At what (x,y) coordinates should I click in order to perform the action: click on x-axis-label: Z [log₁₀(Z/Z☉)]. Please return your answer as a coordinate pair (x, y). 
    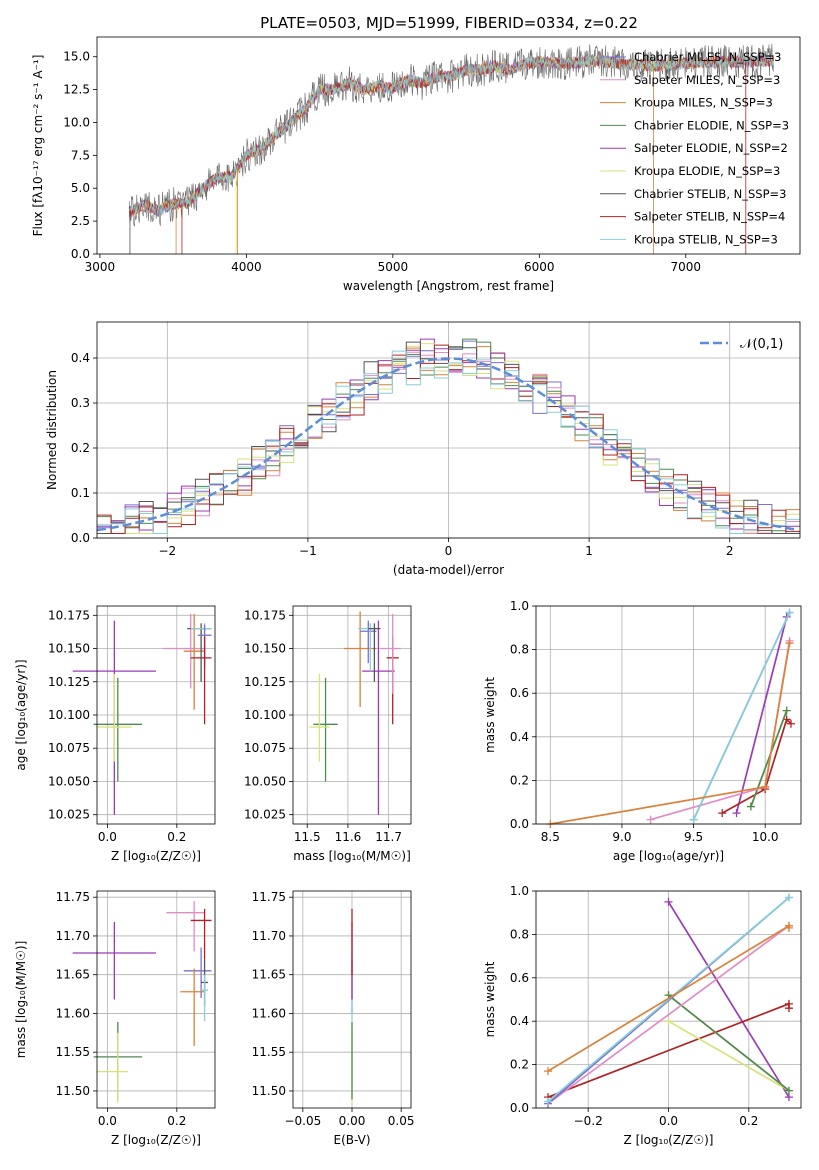
    Looking at the image, I should click on (669, 1140).